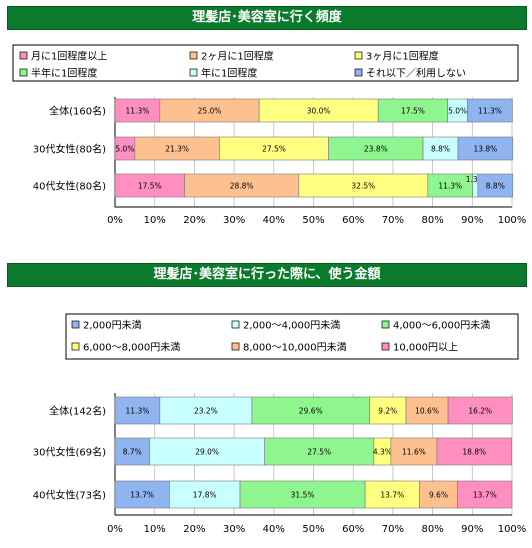 Image resolution: width=532 pixels, height=548 pixels. I want to click on data-label: 16.2%, so click(480, 411).